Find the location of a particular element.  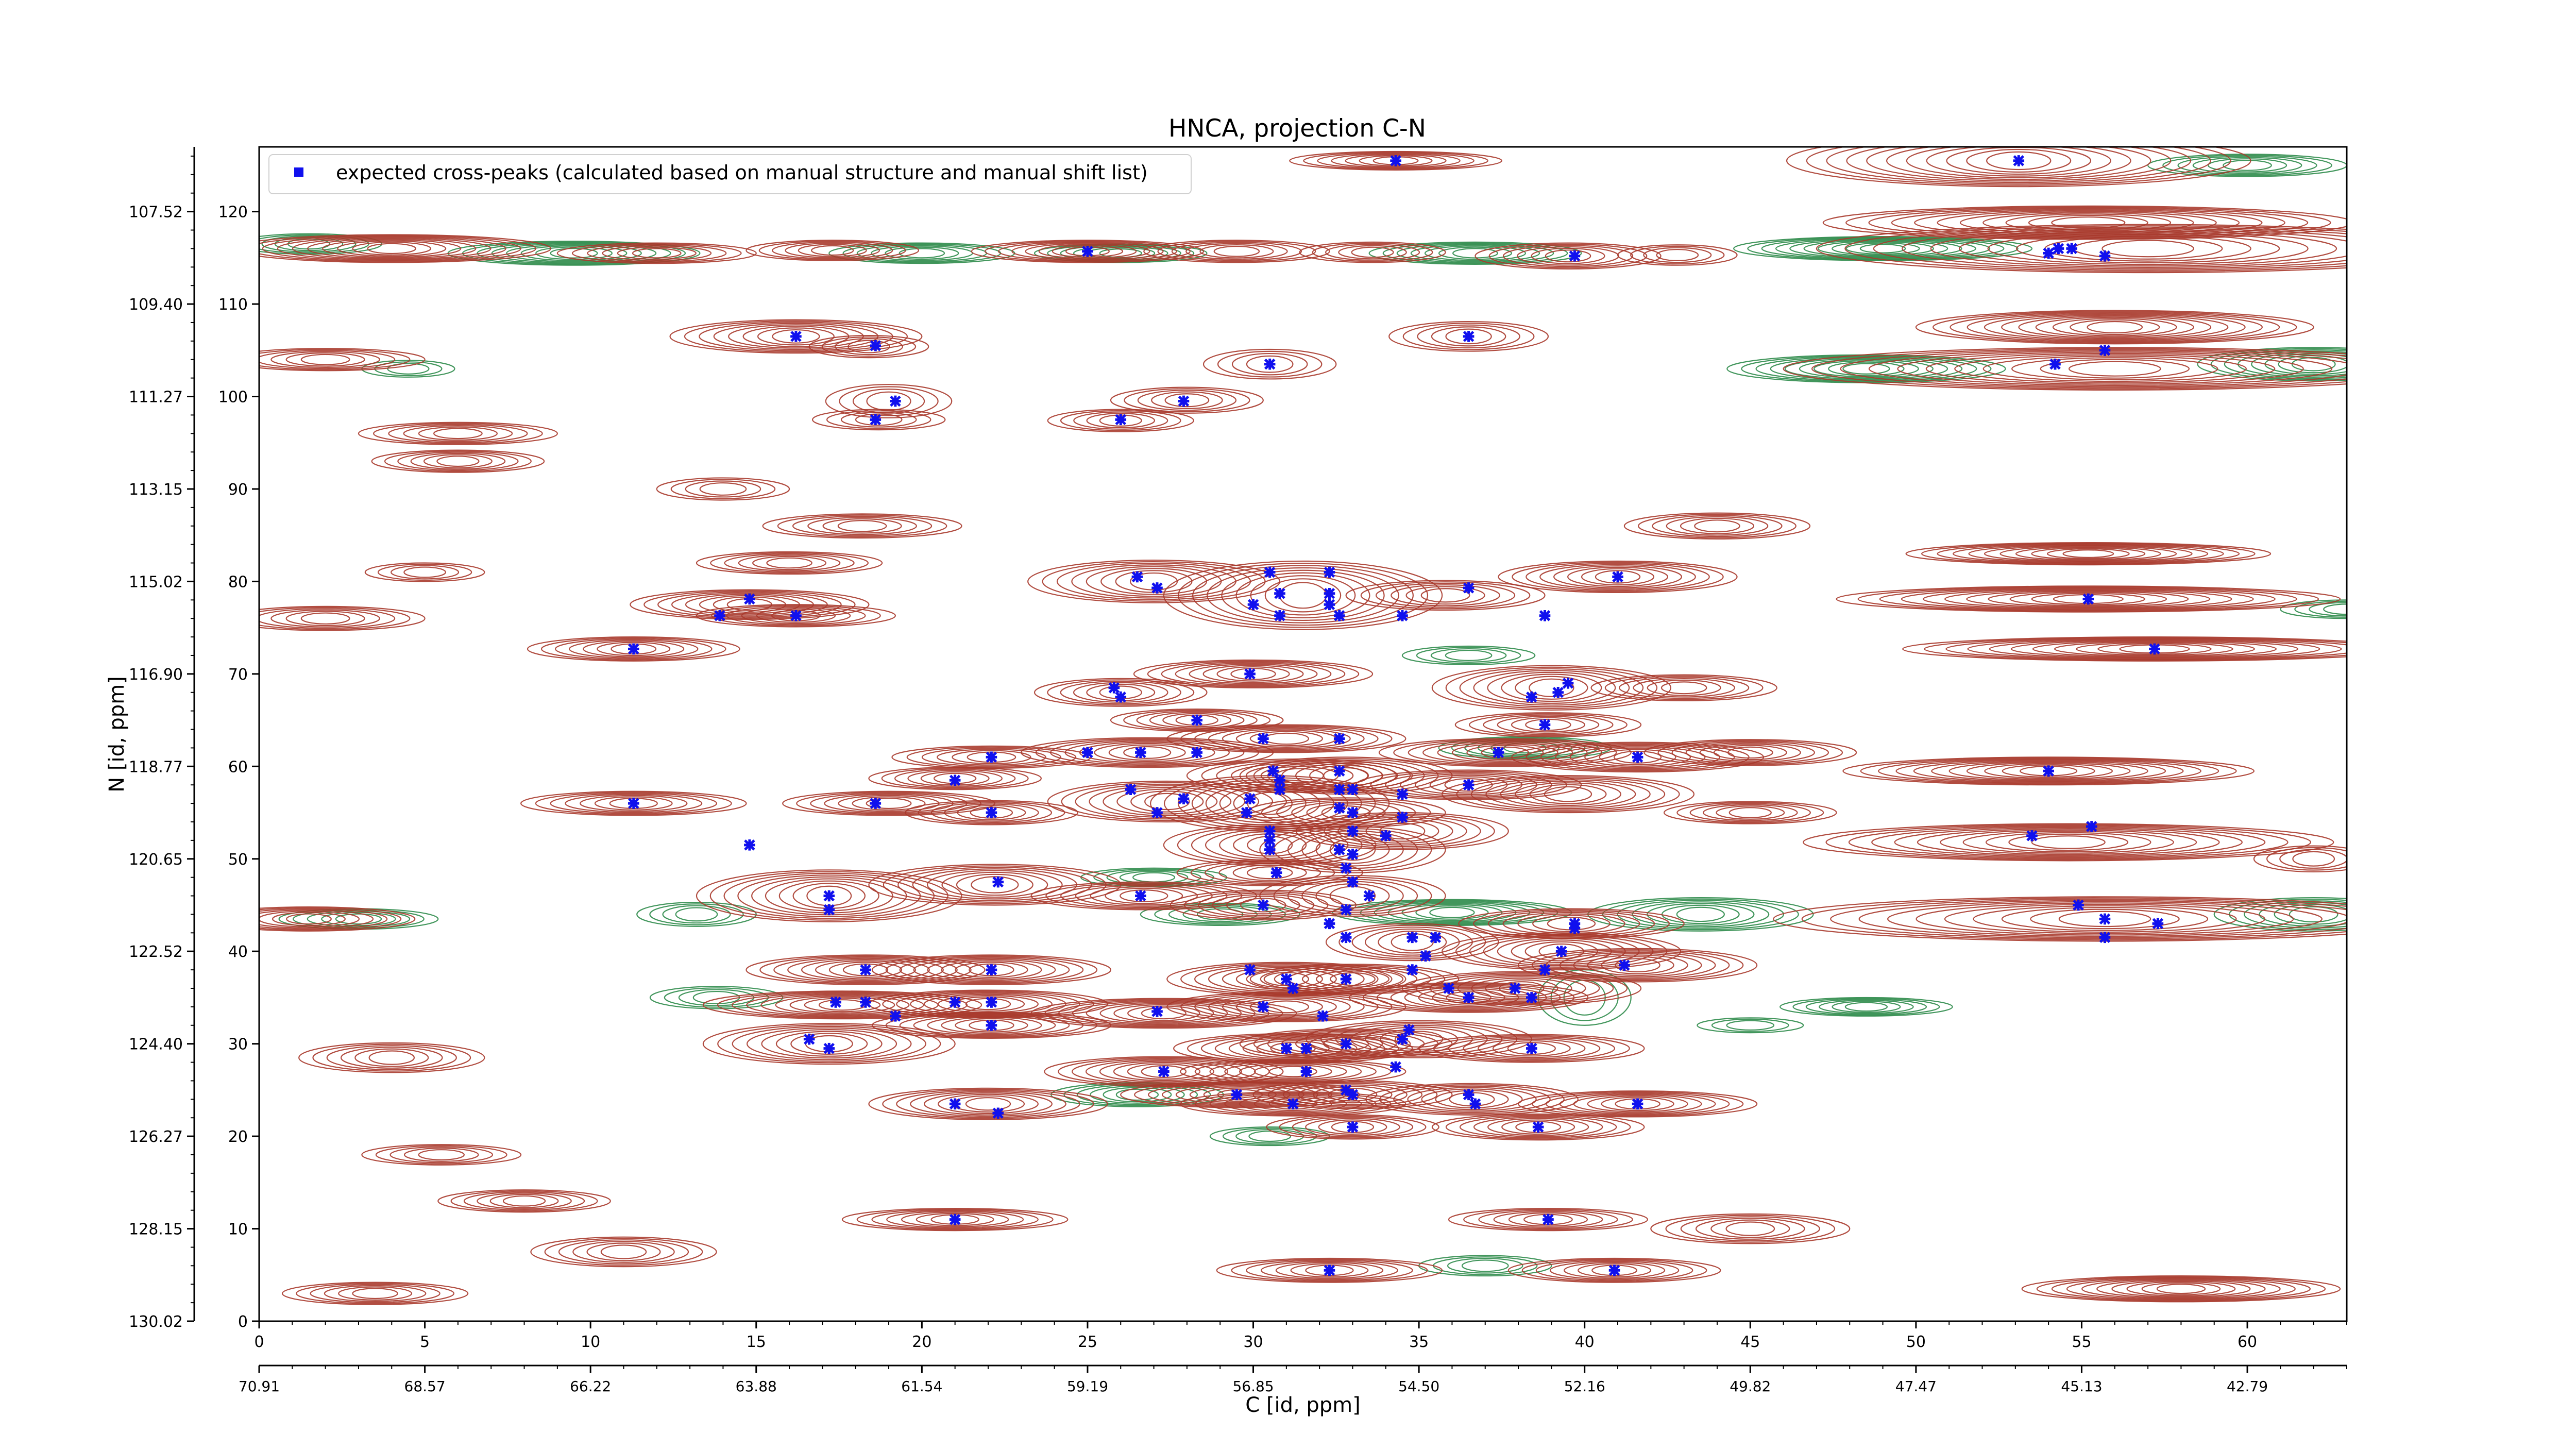

x-ppm-tick-label: 45.13 is located at coordinates (2081, 1386).